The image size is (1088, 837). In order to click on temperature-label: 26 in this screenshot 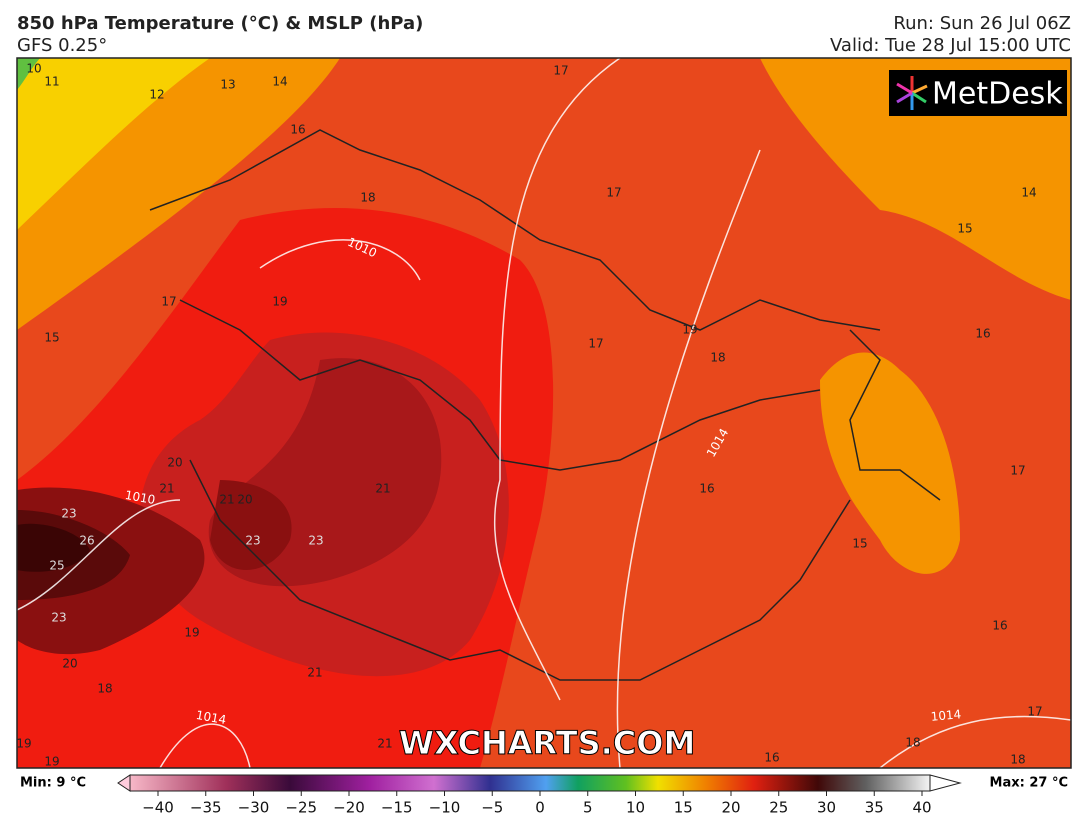, I will do `click(86, 541)`.